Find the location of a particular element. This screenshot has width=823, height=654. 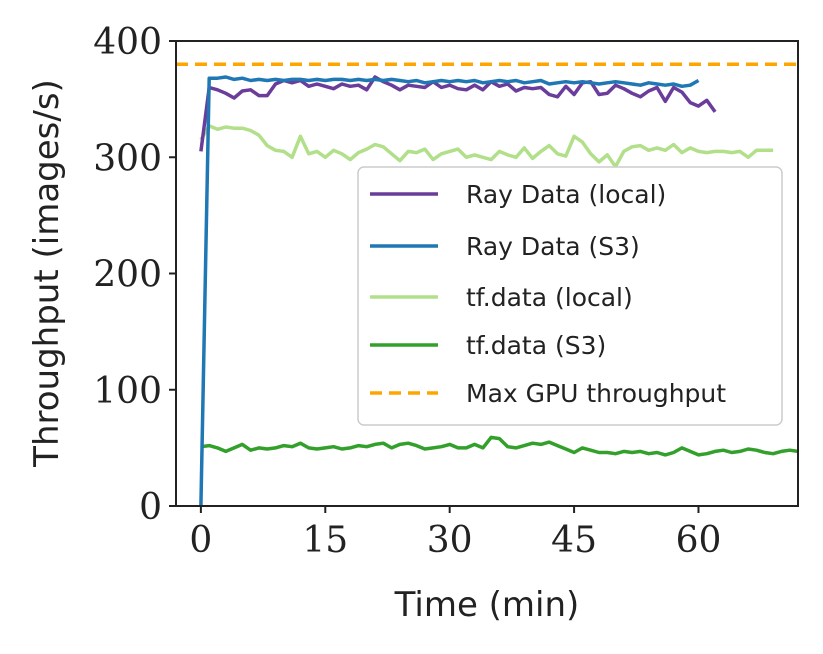

y-tick-label-100: 100 is located at coordinates (127, 391).